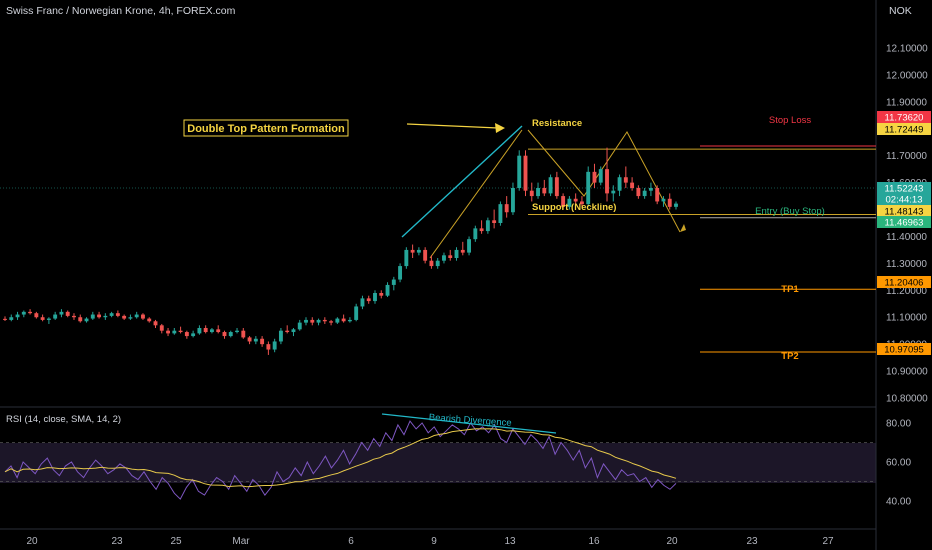 Image resolution: width=932 pixels, height=550 pixels. What do you see at coordinates (907, 49) in the screenshot?
I see `price-tick-label: 12.10000` at bounding box center [907, 49].